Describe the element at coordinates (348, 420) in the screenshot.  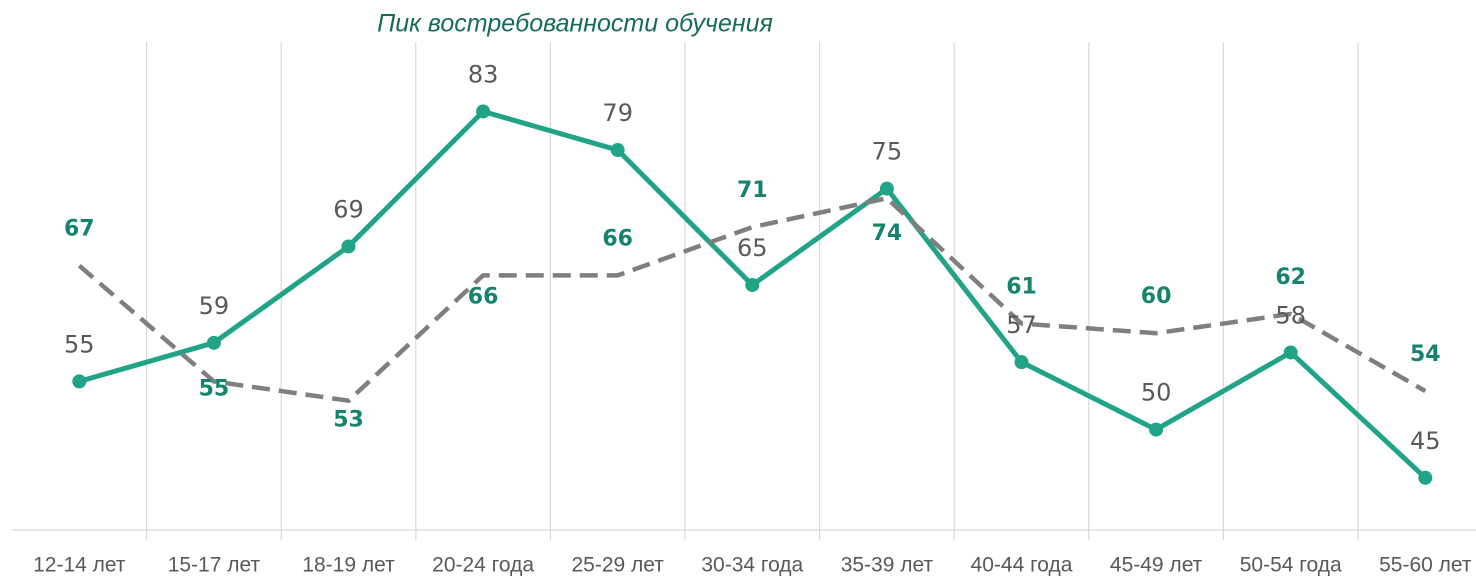
I see `data-label: 53` at that location.